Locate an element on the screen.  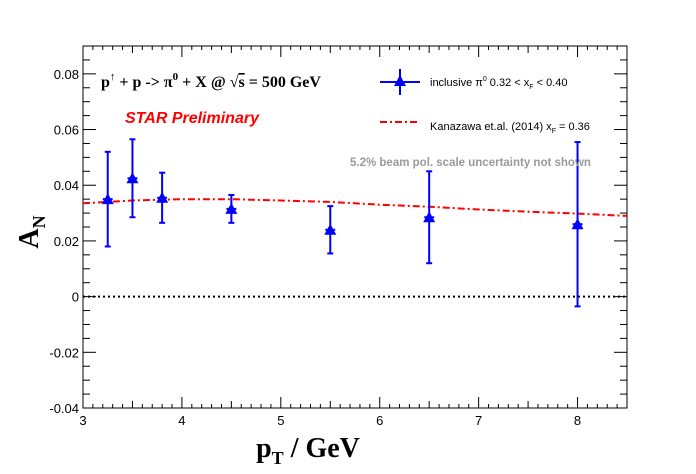
reaction-sqrt: √ is located at coordinates (234, 82).